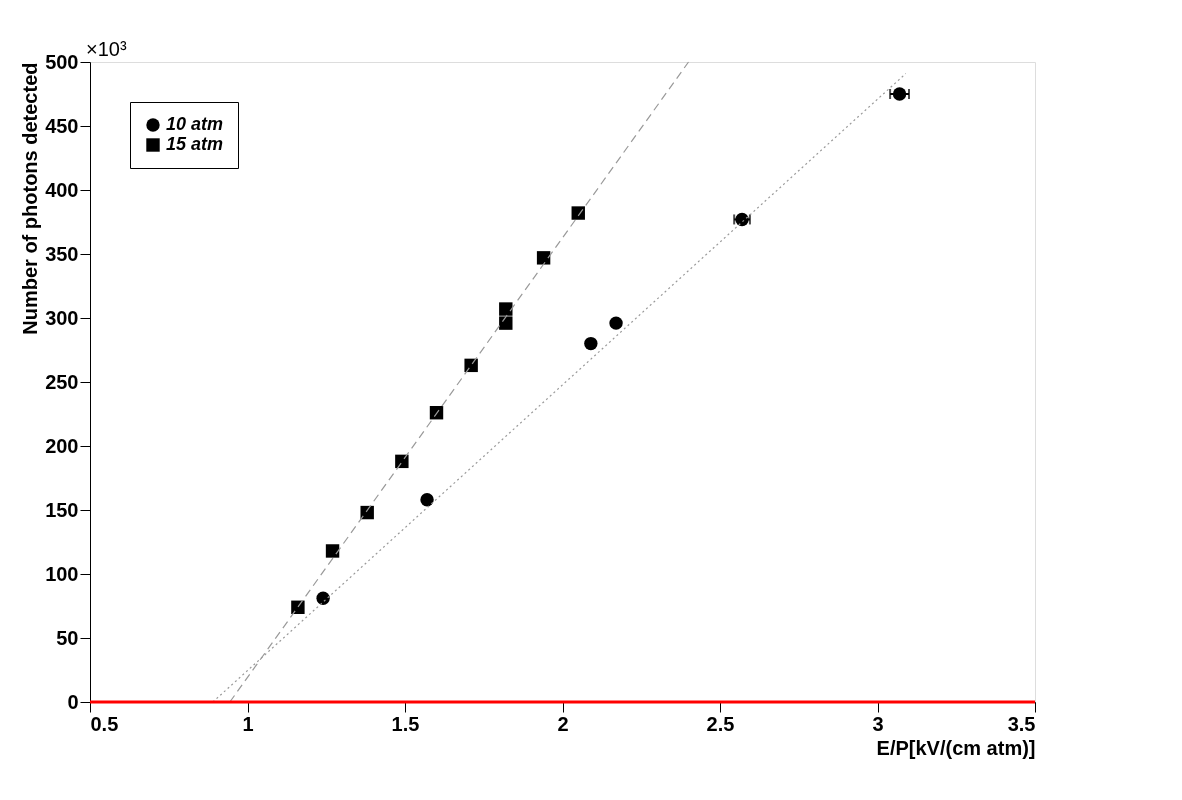 This screenshot has width=1182, height=800. I want to click on y-tick-label: 250, so click(62, 381).